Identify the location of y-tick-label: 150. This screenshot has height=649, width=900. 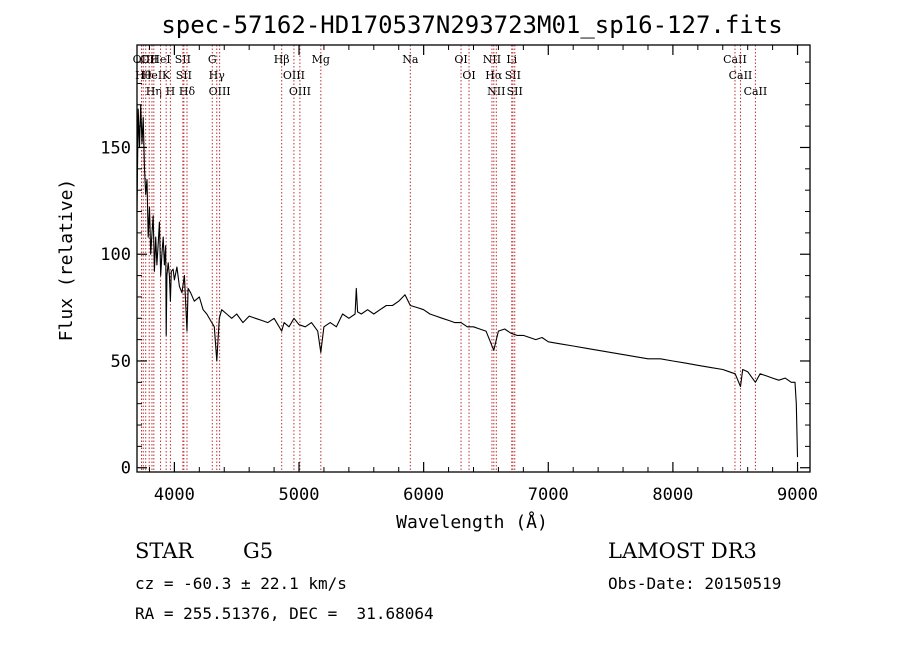
(115, 148).